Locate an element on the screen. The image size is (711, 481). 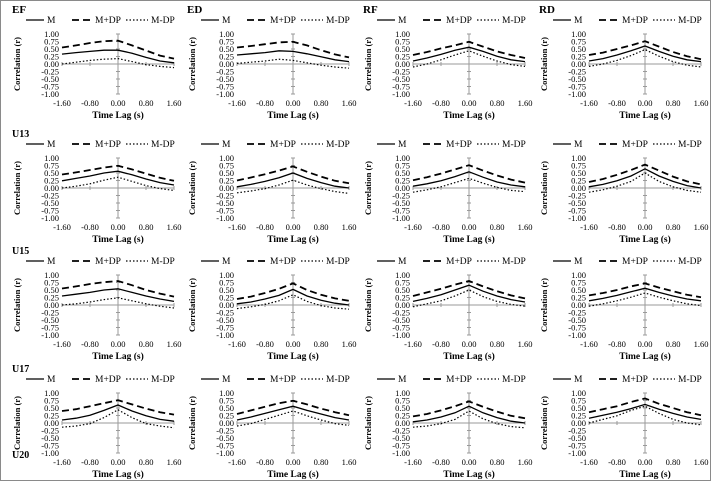
series-line-m-u13-rd is located at coordinates (645, 54).